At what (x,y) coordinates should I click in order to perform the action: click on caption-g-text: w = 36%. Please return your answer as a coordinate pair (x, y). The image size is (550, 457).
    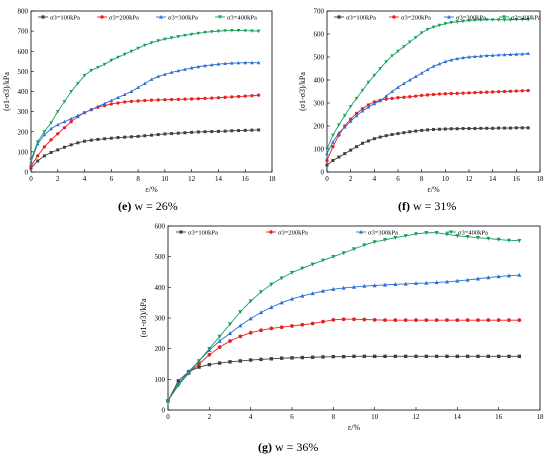
    Looking at the image, I should click on (297, 447).